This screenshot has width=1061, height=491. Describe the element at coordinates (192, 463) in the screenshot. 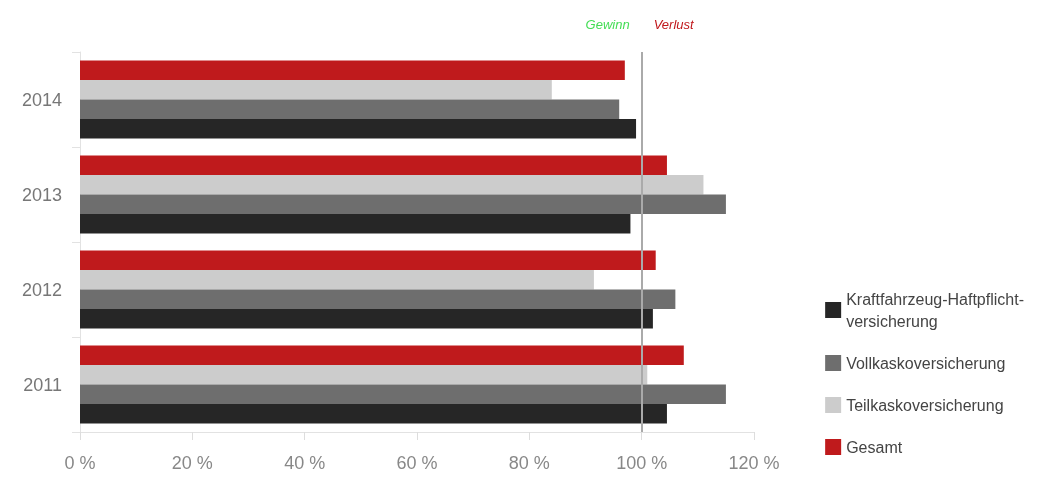

I see `x-tick-label: 20 %` at that location.